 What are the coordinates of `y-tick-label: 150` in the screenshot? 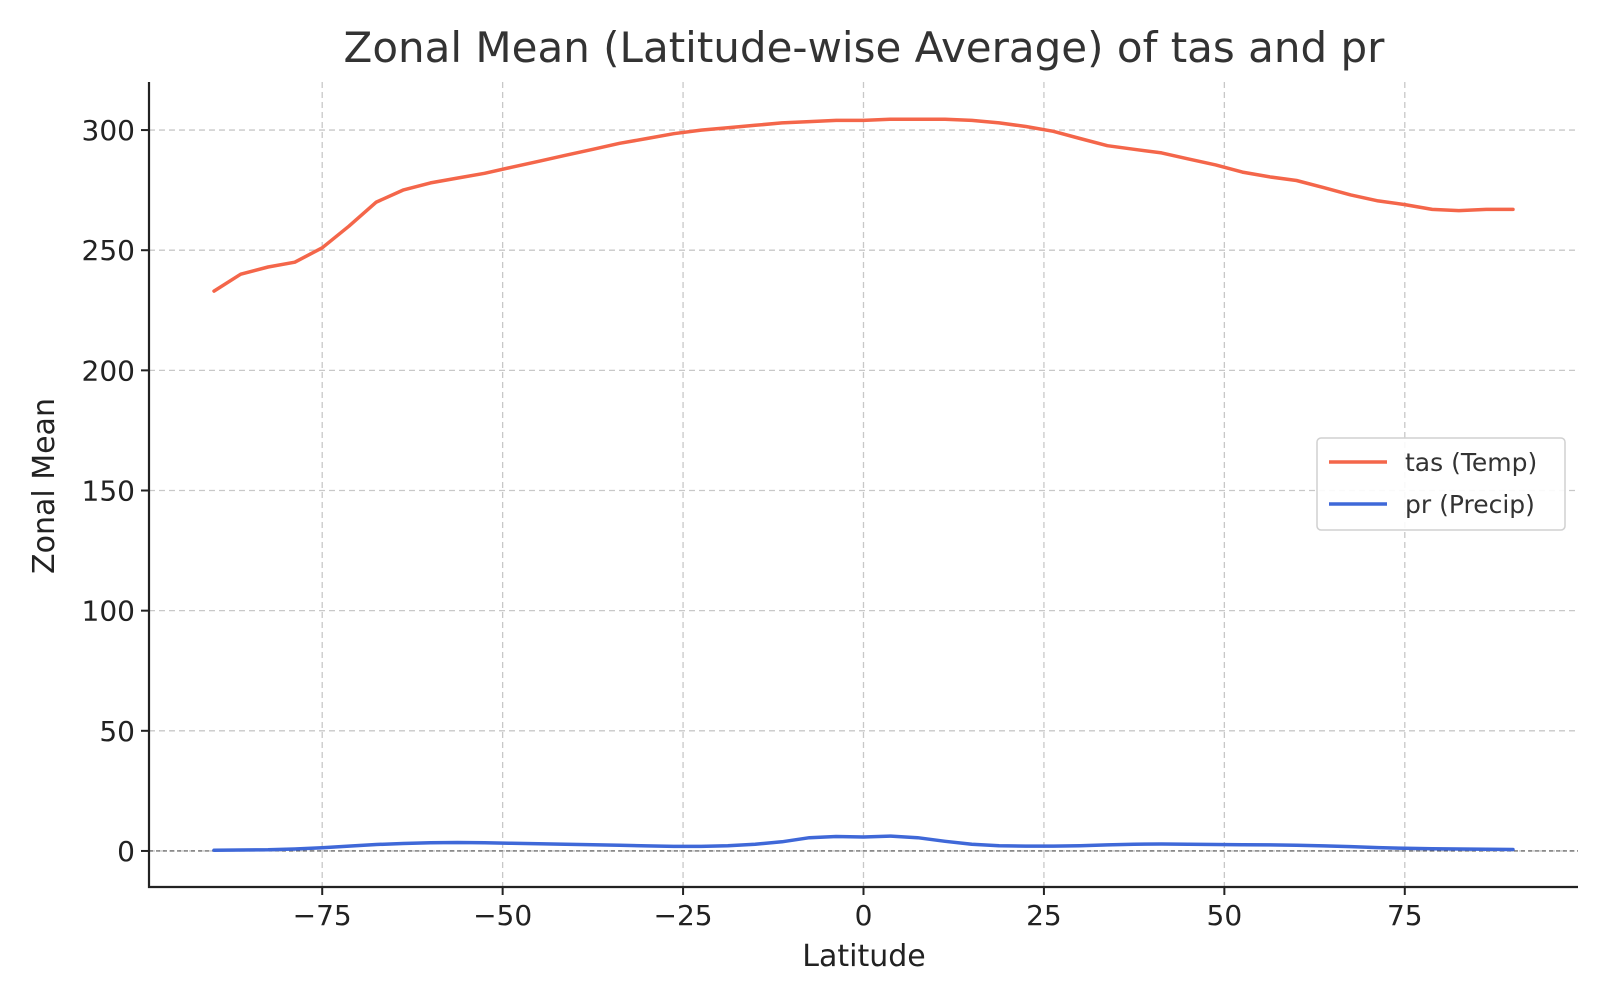 It's located at (108, 491).